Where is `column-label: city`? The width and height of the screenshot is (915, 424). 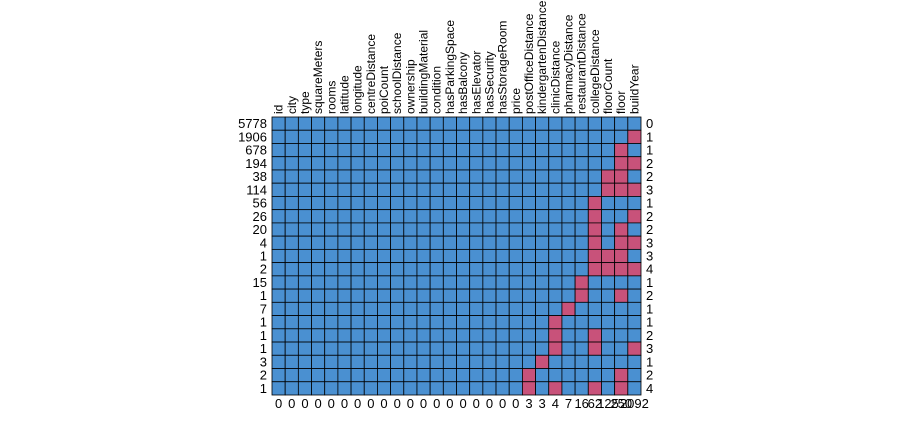 column-label: city is located at coordinates (292, 105).